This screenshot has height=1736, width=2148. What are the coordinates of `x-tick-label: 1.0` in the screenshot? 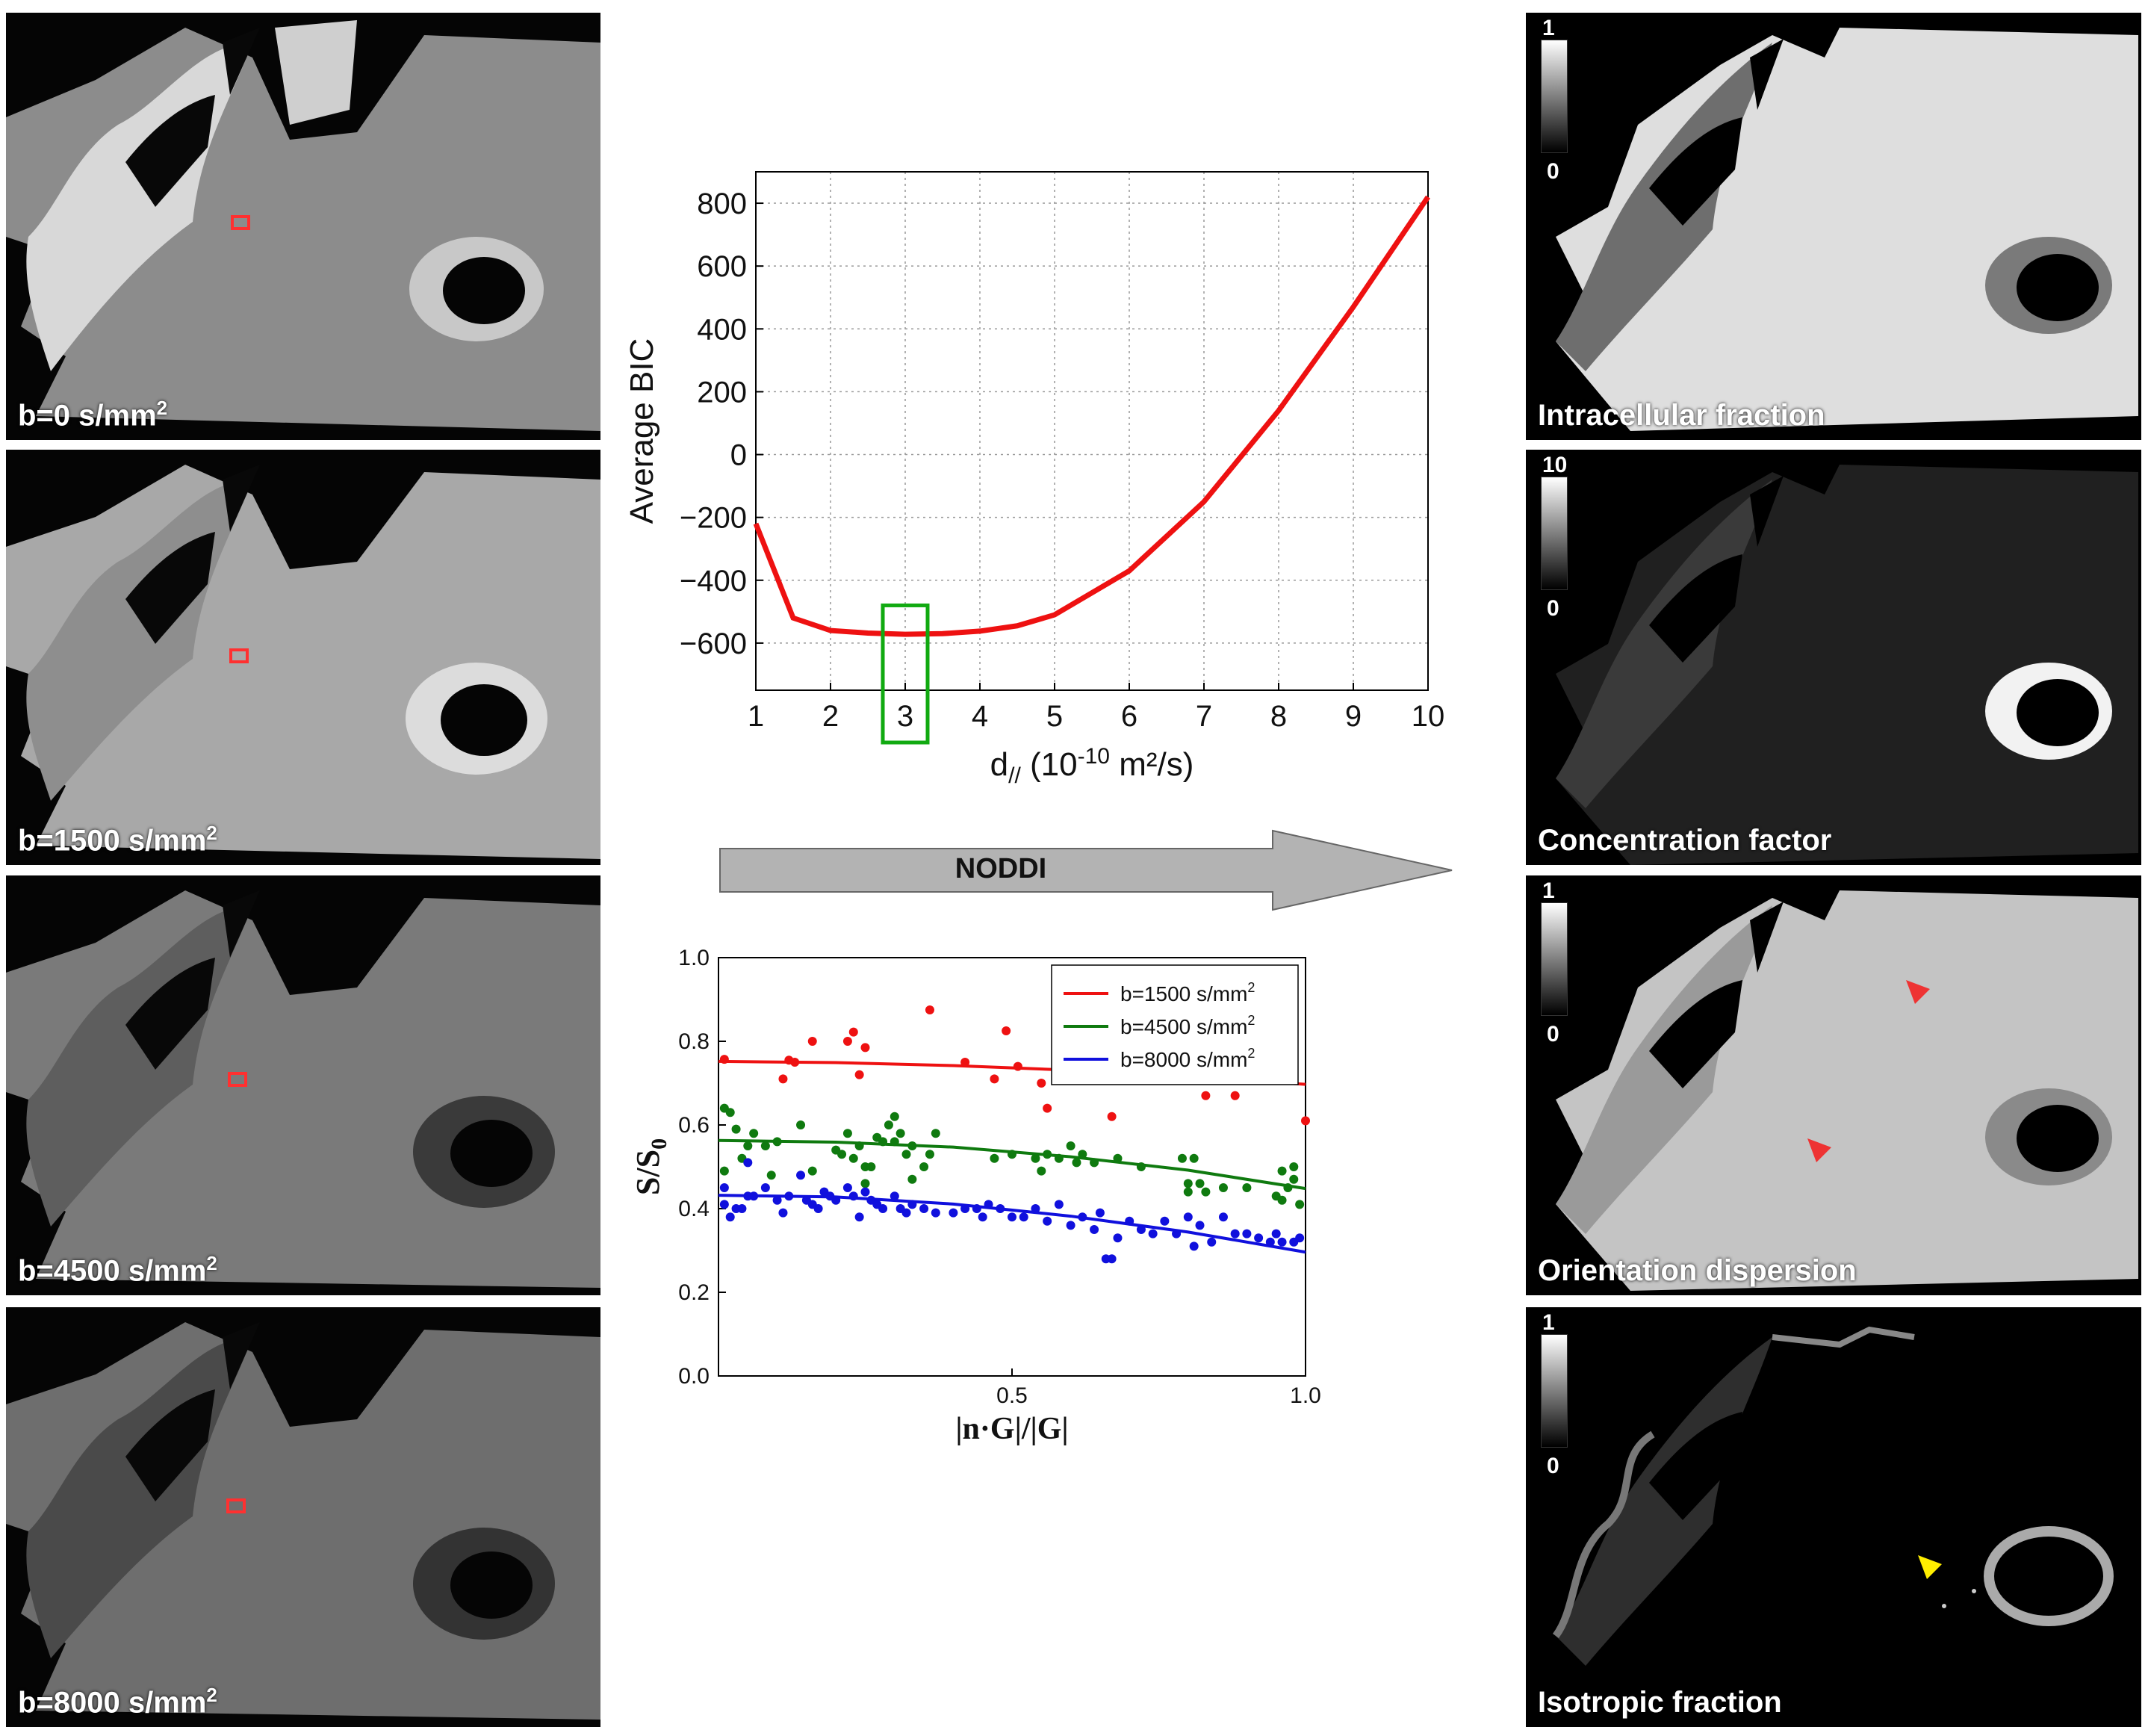 It's located at (1305, 1395).